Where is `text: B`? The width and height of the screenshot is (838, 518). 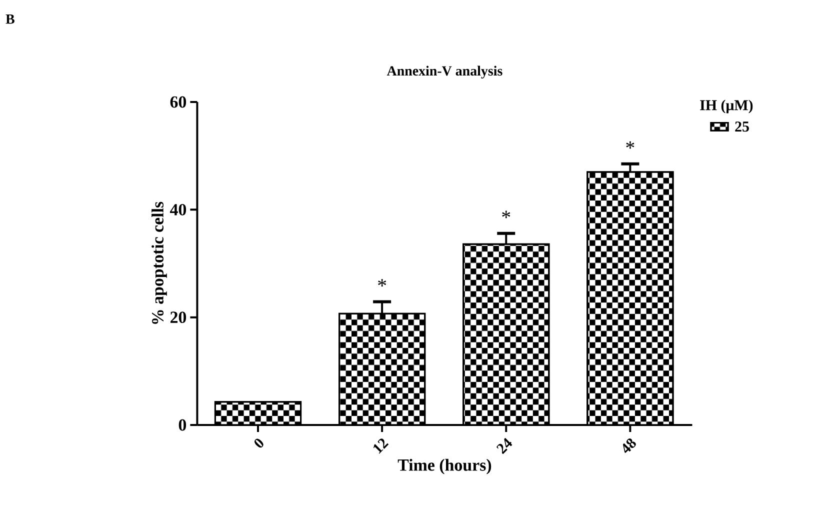
text: B is located at coordinates (10, 19).